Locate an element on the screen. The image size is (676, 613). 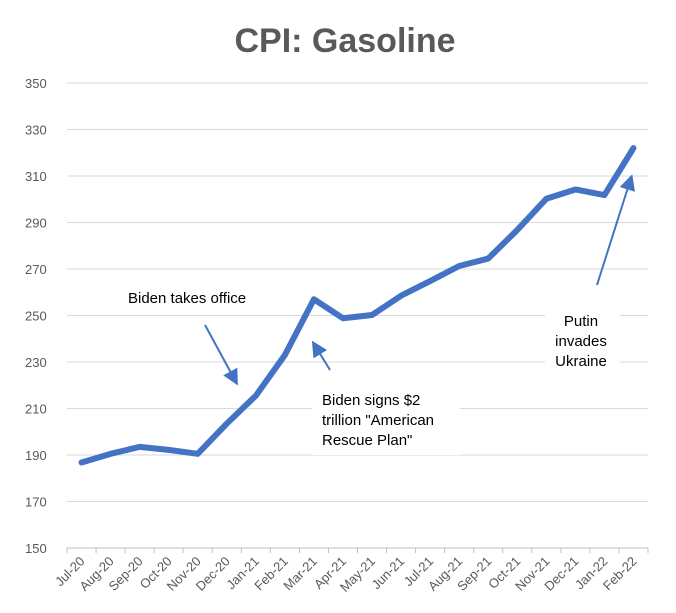
y-tick-label: 230 is located at coordinates (36, 362).